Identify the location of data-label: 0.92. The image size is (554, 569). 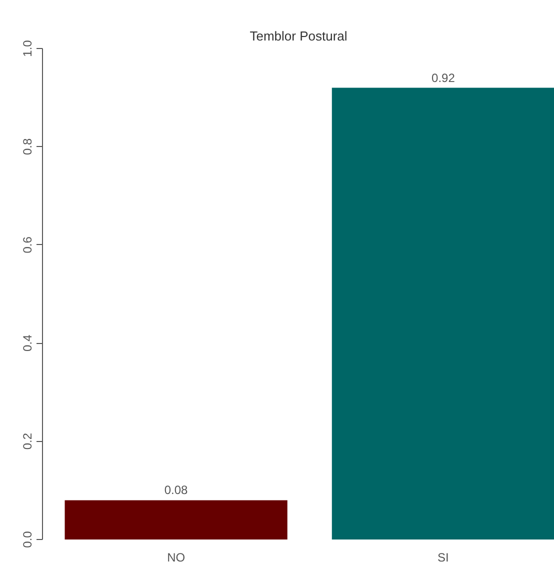
(444, 77).